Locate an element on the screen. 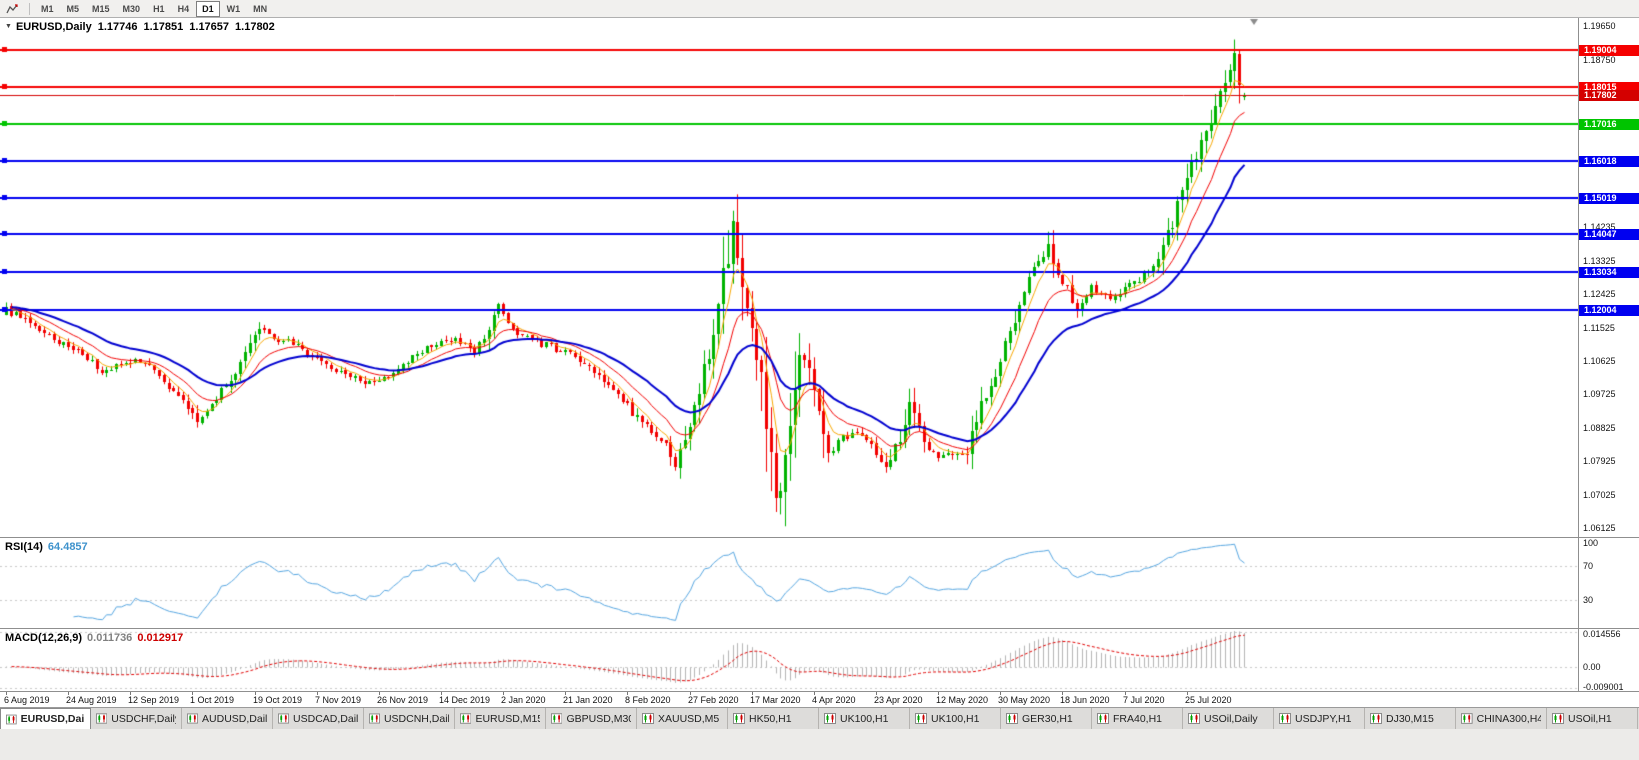 The width and height of the screenshot is (1639, 760). toolbar-separator is located at coordinates (29, 8).